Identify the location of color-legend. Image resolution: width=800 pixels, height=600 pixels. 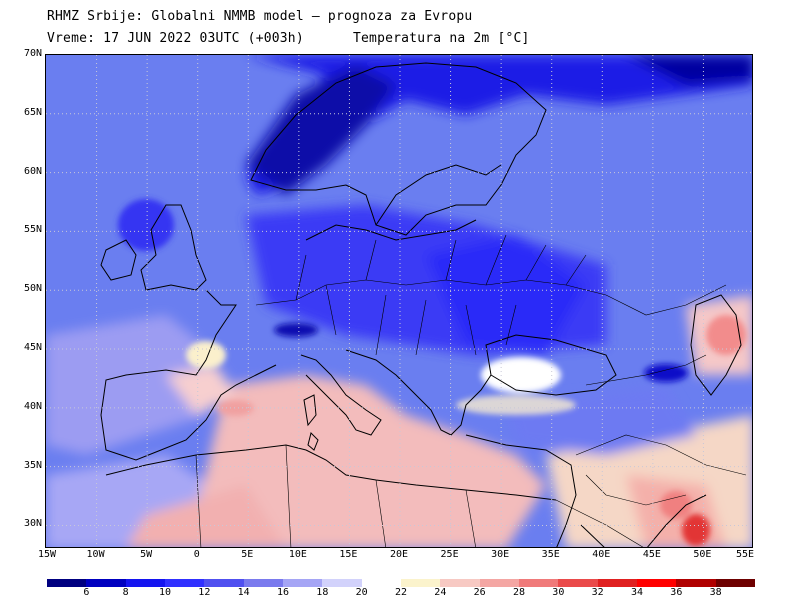
(401, 583).